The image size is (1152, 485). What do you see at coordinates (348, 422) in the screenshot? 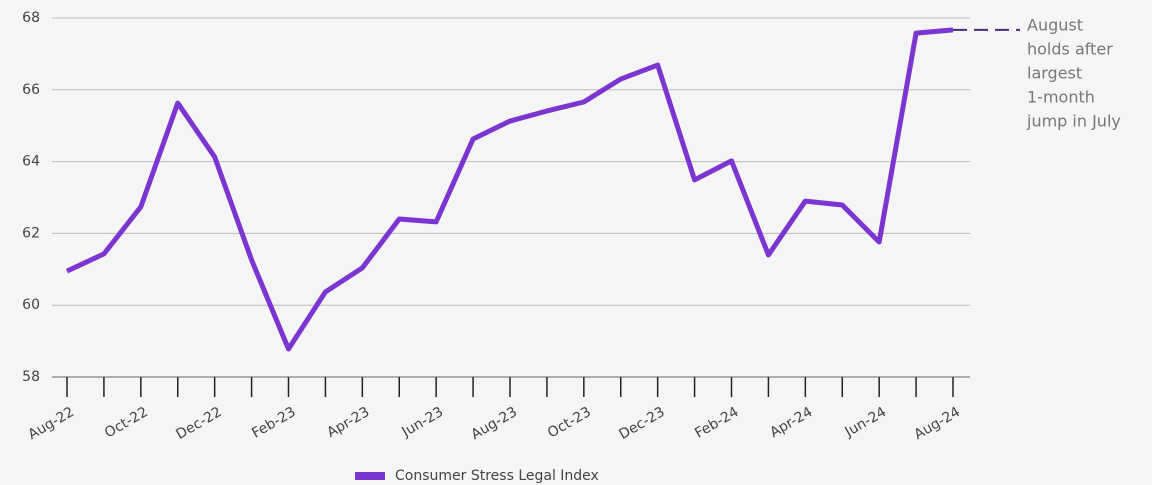
I see `x-tick-label: Apr-23` at bounding box center [348, 422].